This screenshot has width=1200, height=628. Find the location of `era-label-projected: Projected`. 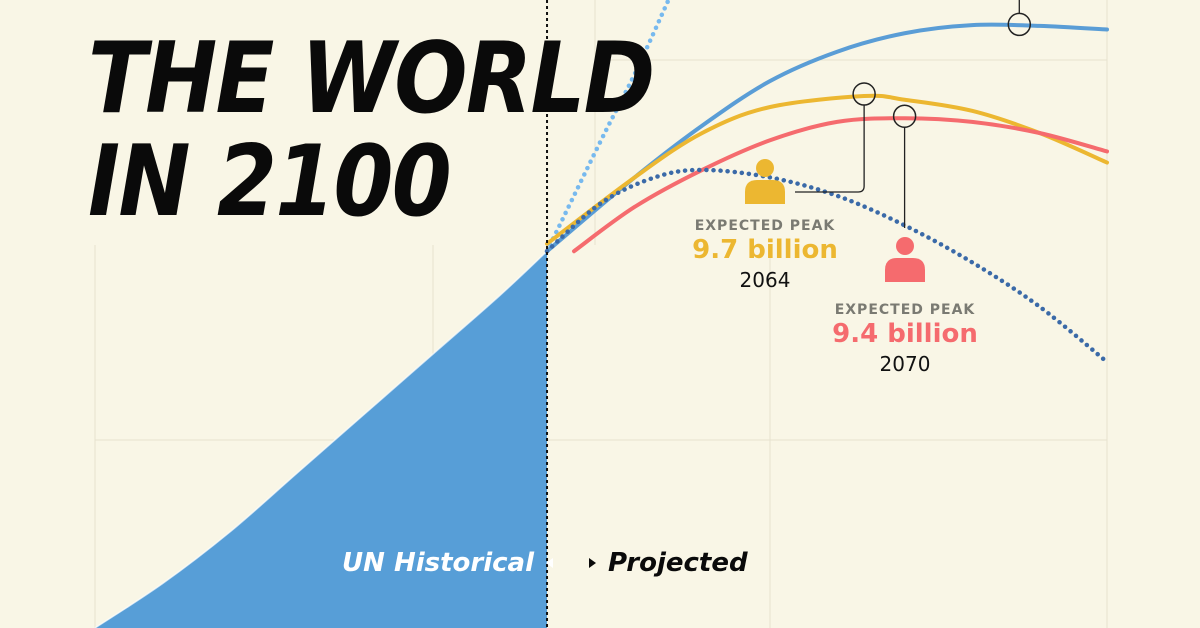

era-label-projected: Projected is located at coordinates (678, 563).